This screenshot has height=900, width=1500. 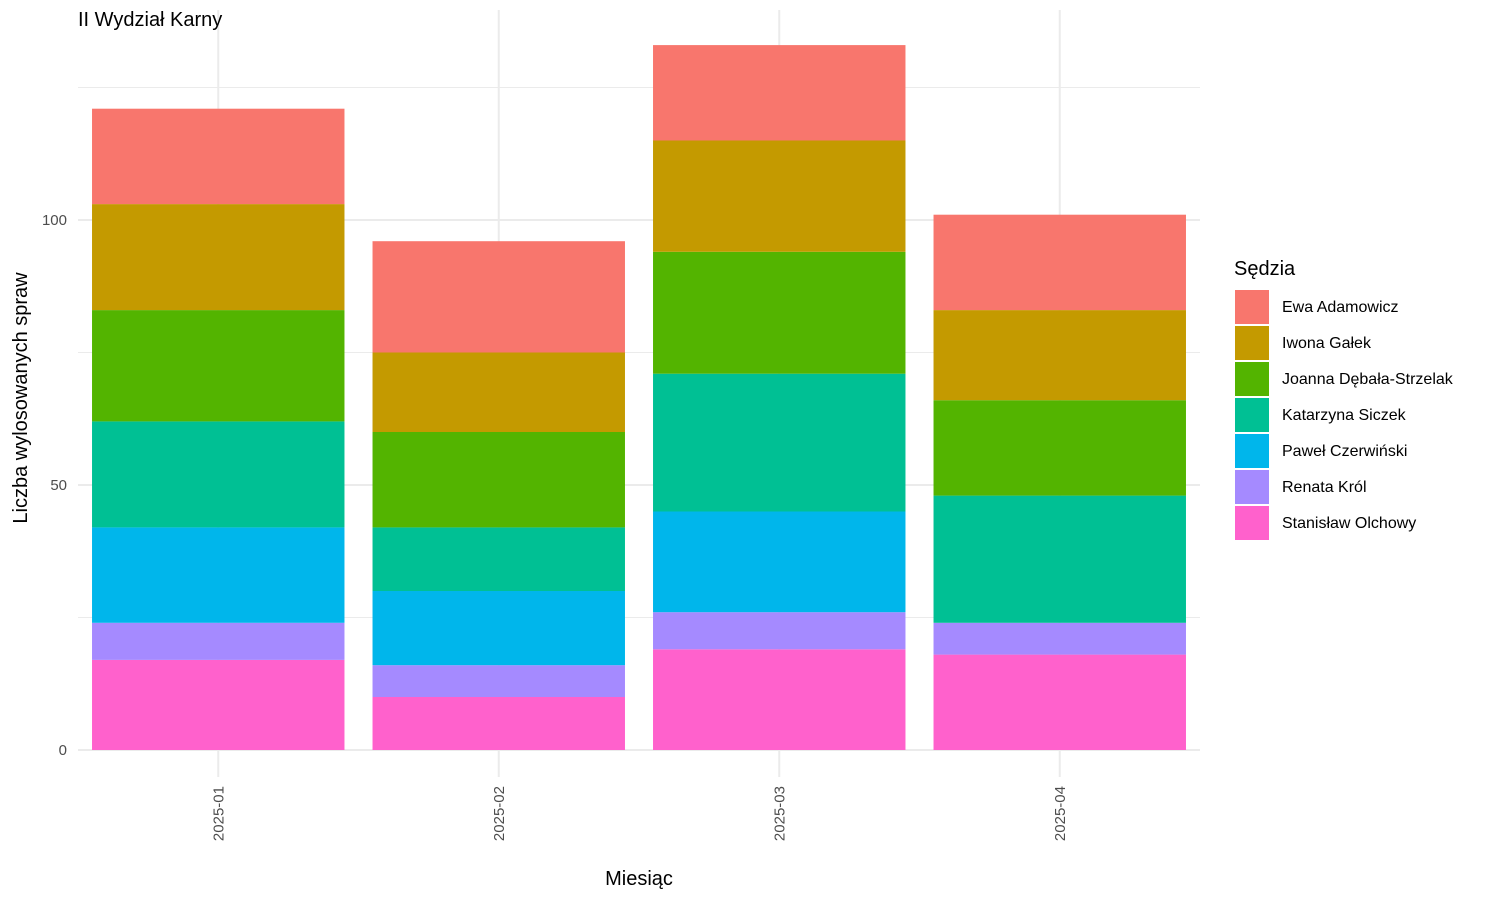 I want to click on legend-label: Joanna Dębała-Strzelak, so click(x=1368, y=379).